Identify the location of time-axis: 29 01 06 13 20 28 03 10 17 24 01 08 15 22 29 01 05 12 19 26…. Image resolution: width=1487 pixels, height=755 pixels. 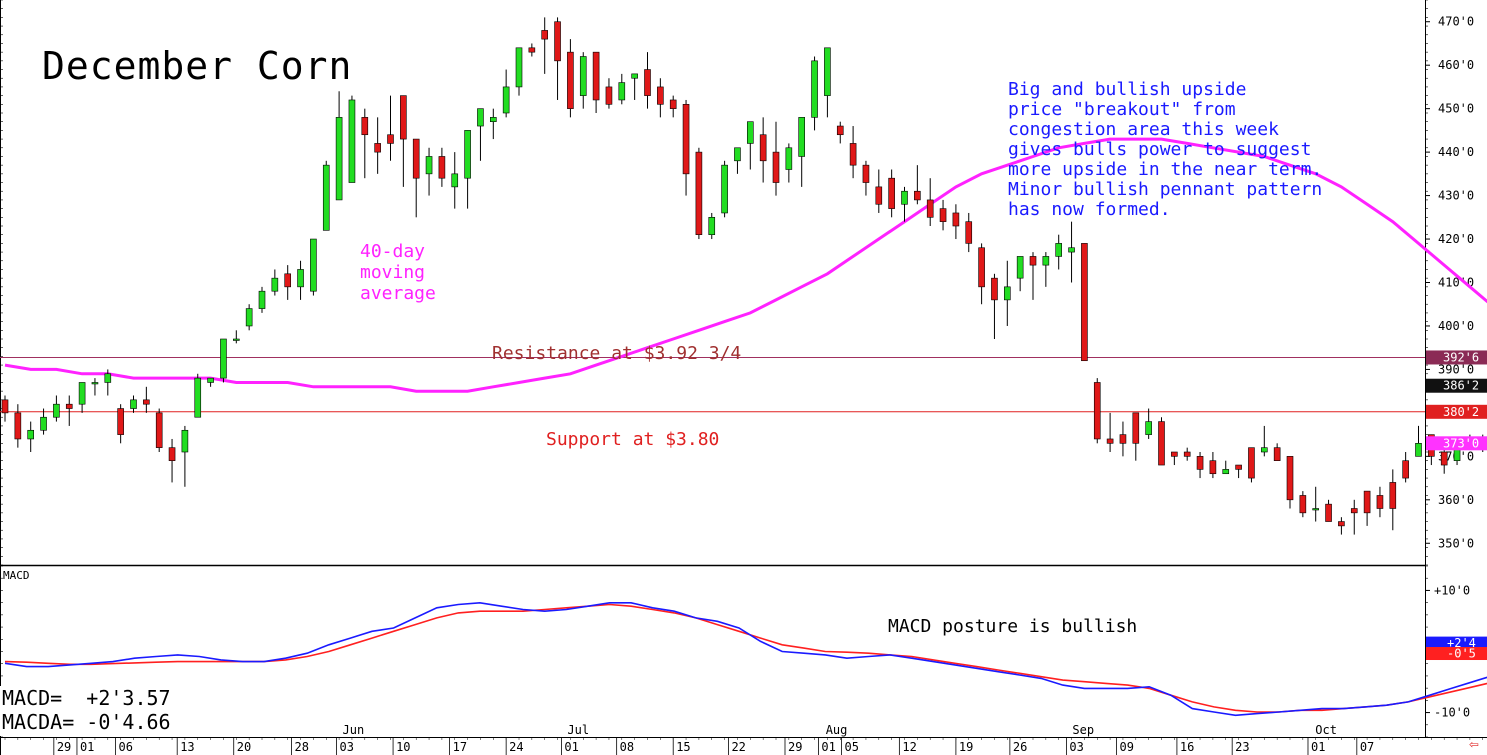
(743, 739).